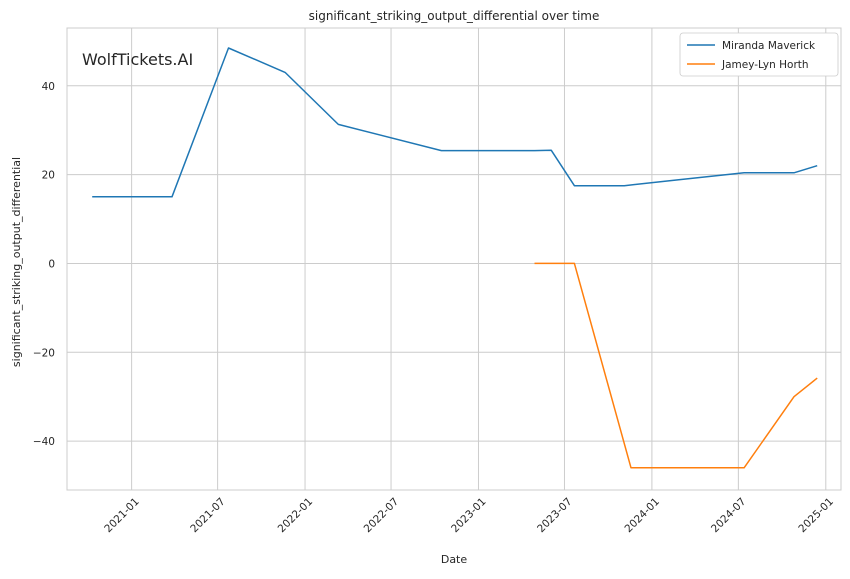  What do you see at coordinates (48, 87) in the screenshot?
I see `y-tick-label: 40` at bounding box center [48, 87].